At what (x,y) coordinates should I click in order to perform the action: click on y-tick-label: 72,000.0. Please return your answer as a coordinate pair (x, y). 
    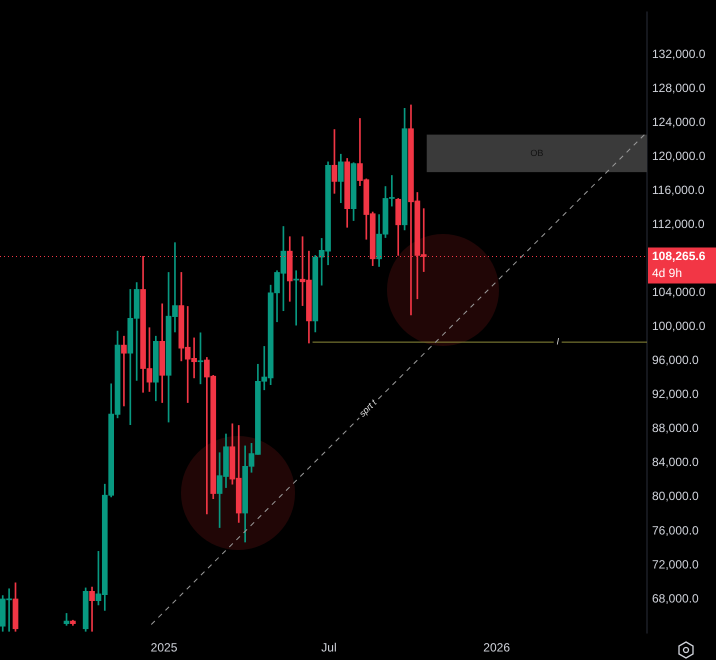
    Looking at the image, I should click on (676, 564).